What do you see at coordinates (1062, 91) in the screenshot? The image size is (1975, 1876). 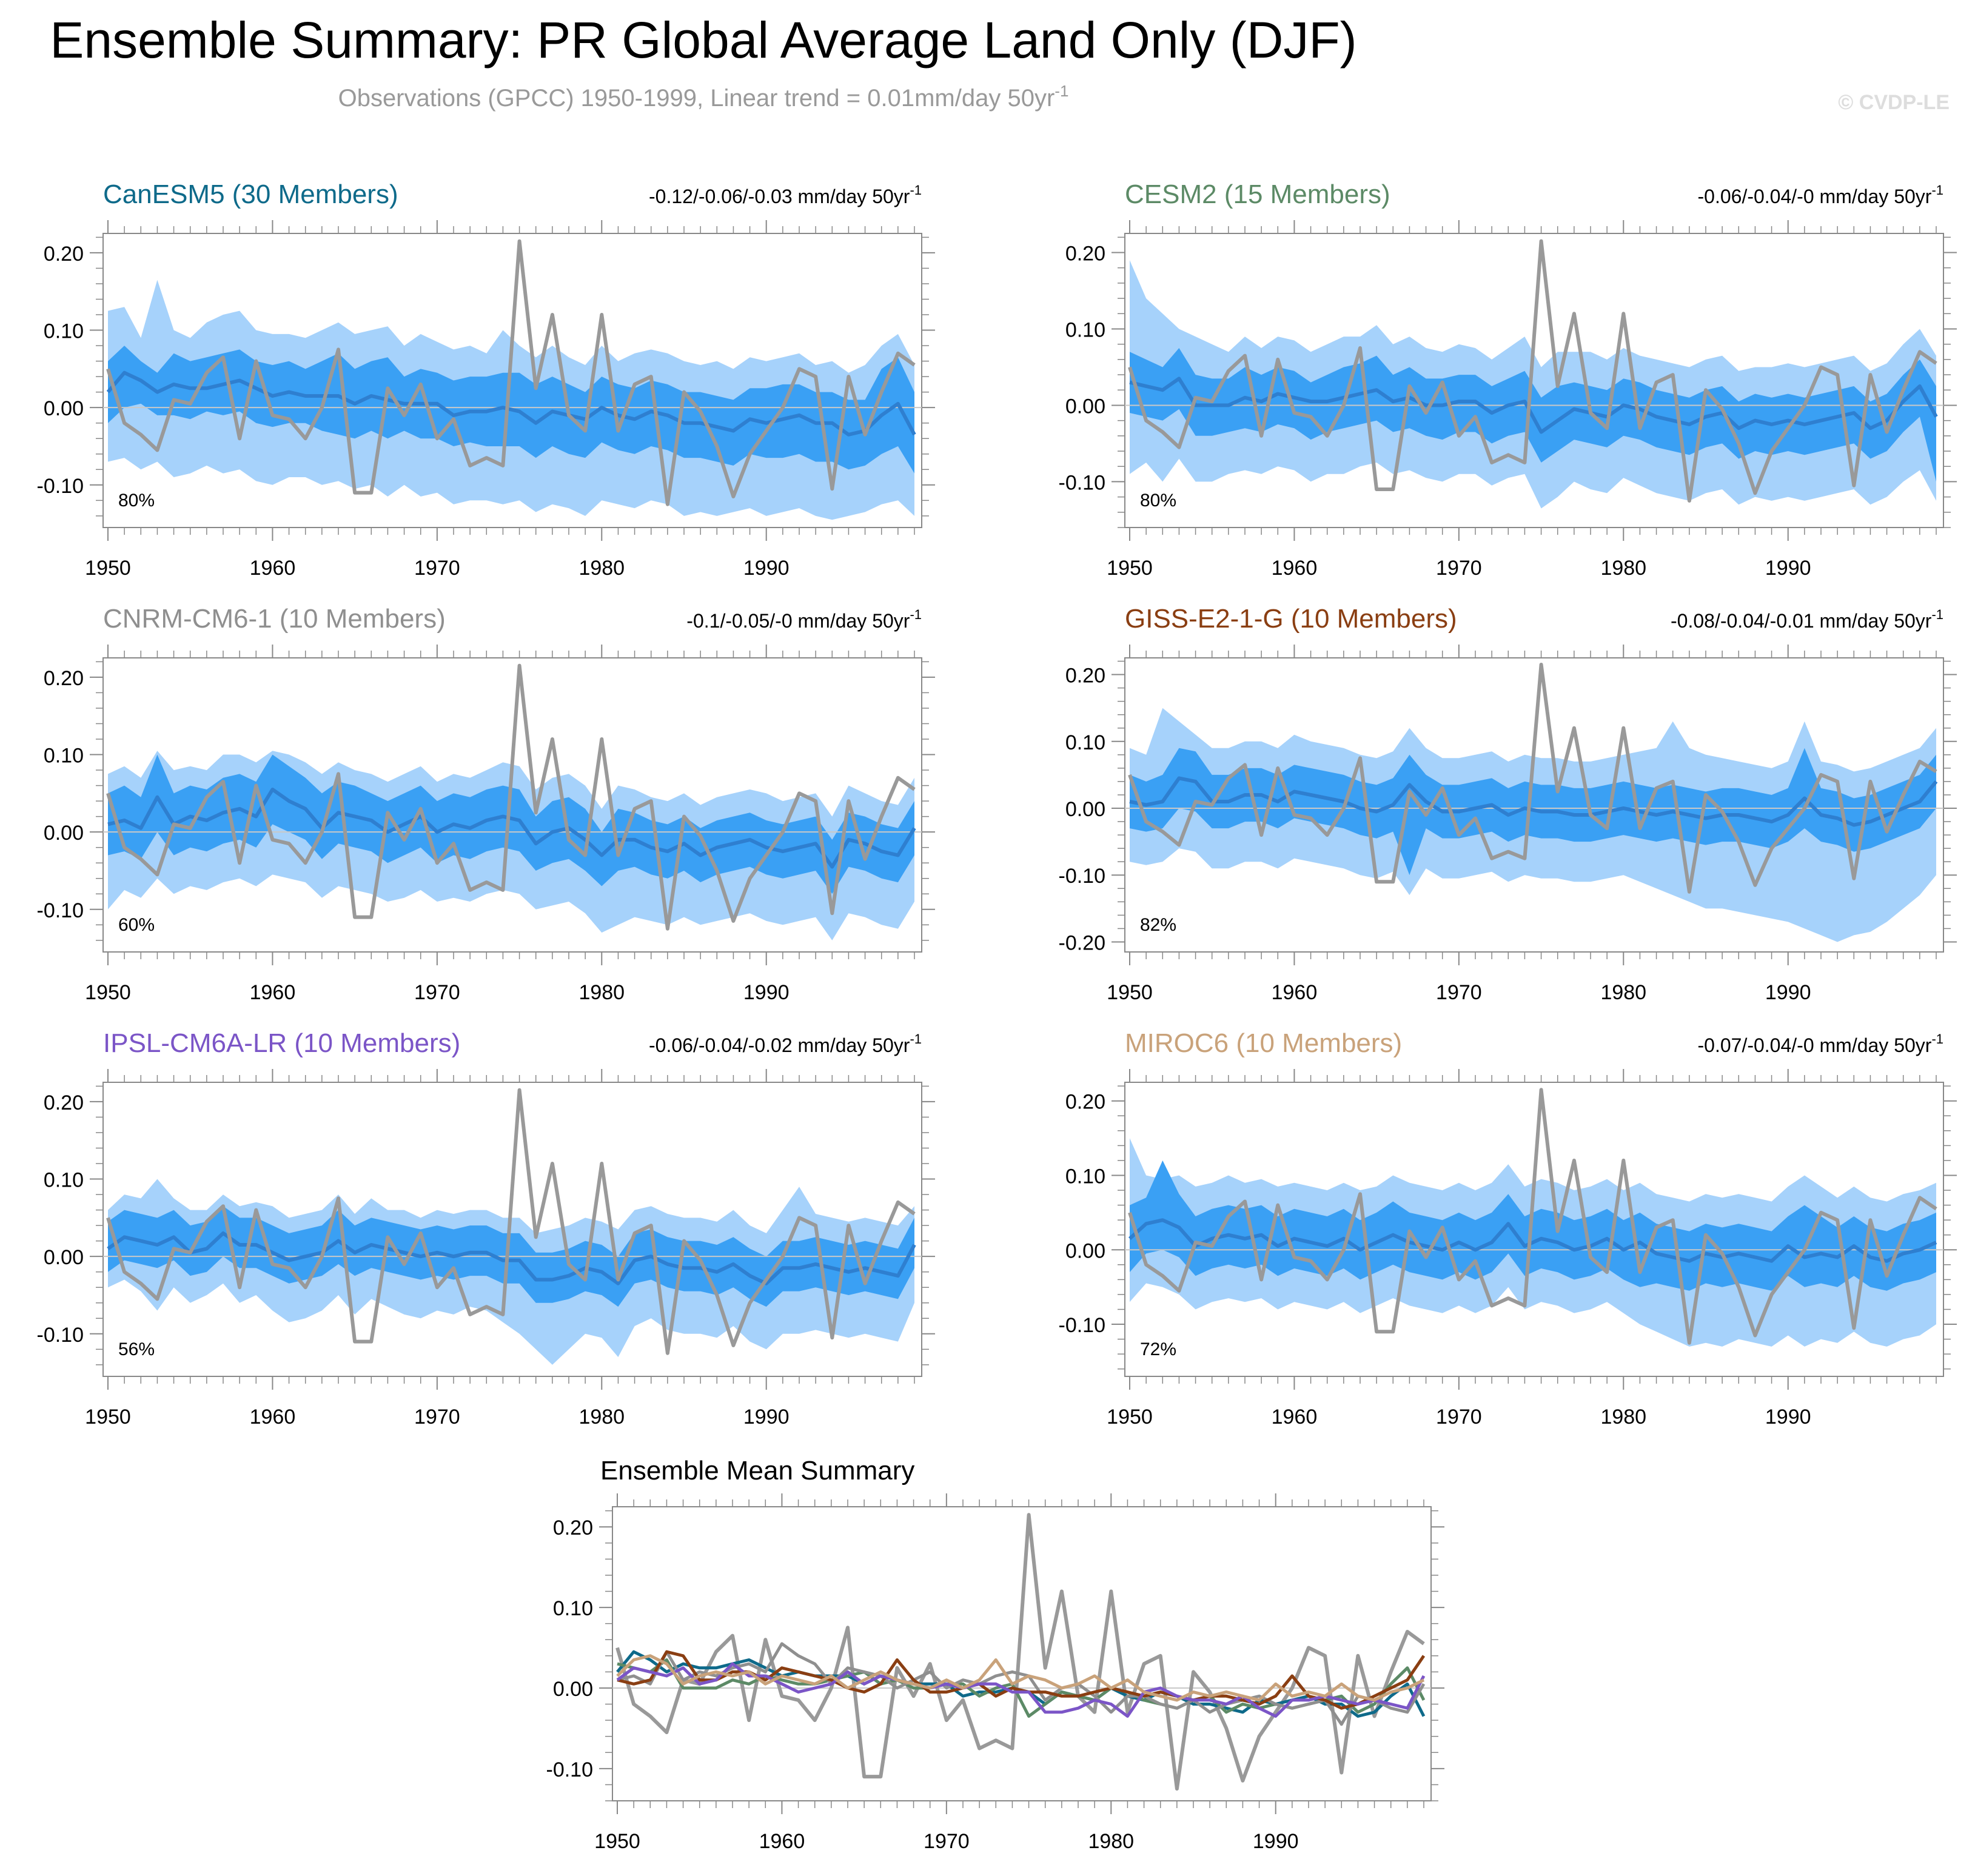 I see `subtitle-superscript: -1` at bounding box center [1062, 91].